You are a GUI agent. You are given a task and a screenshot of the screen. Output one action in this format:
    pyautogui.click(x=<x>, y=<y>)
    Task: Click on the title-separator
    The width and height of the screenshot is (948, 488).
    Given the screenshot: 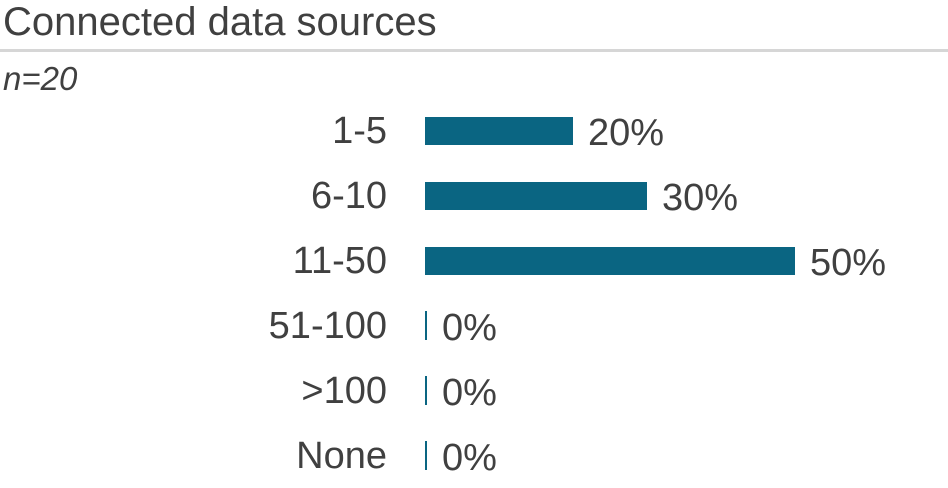 What is the action you would take?
    pyautogui.click(x=474, y=50)
    